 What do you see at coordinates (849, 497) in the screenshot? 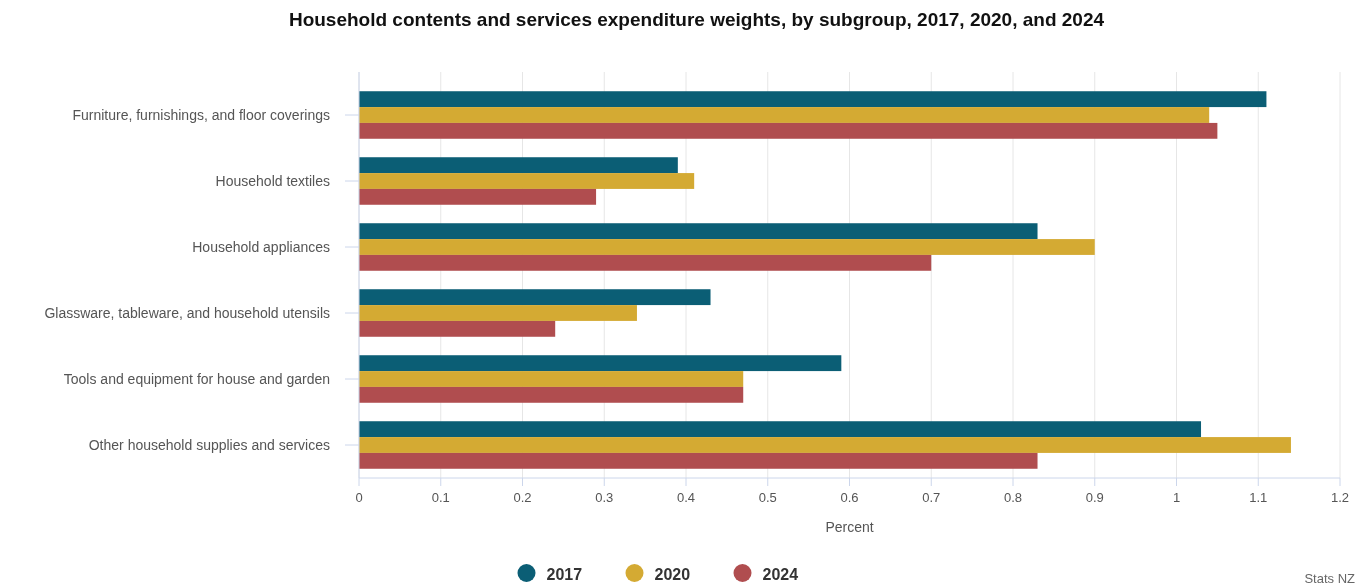
I see `x-tick-label: 0.6` at bounding box center [849, 497].